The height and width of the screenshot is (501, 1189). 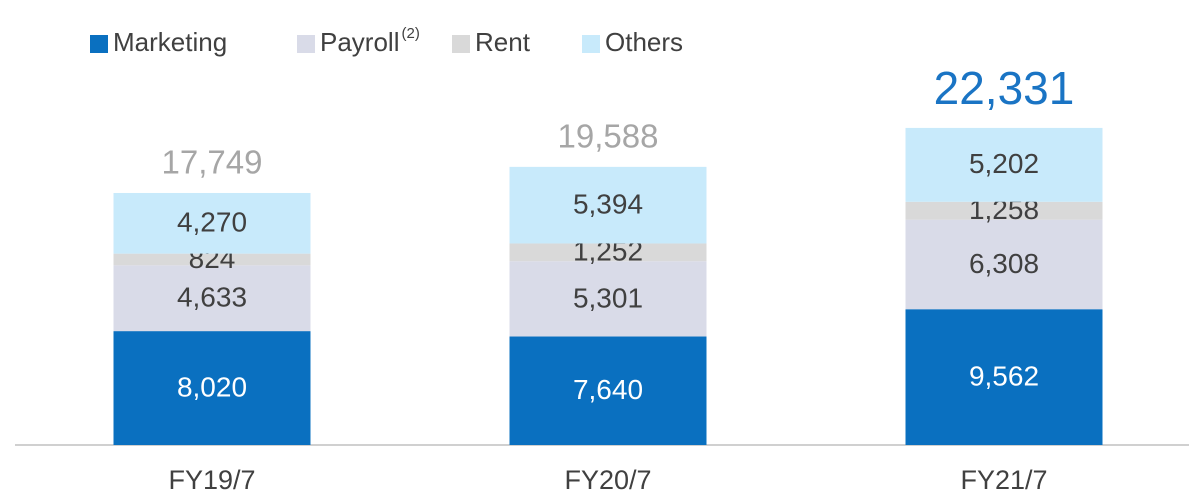 What do you see at coordinates (644, 42) in the screenshot?
I see `legend-label: Others` at bounding box center [644, 42].